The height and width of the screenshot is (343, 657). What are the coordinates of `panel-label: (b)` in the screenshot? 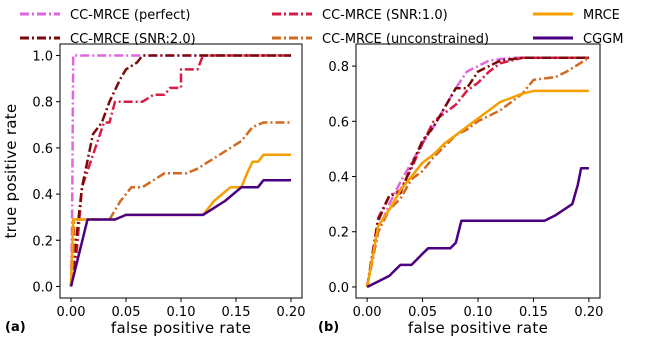 It's located at (328, 327).